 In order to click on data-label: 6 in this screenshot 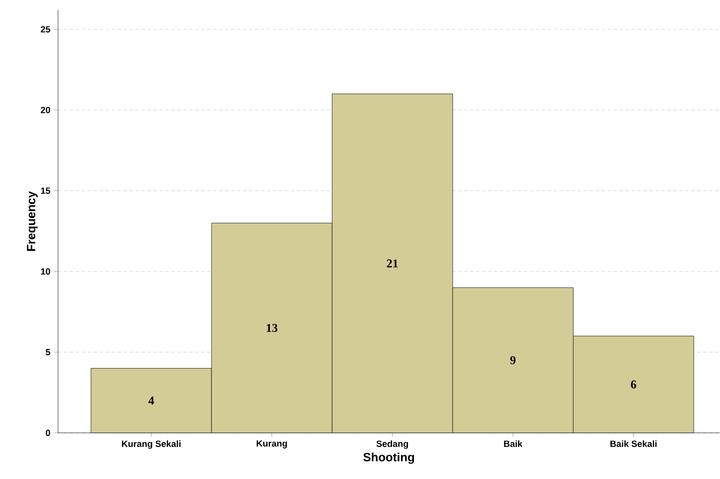, I will do `click(633, 384)`.